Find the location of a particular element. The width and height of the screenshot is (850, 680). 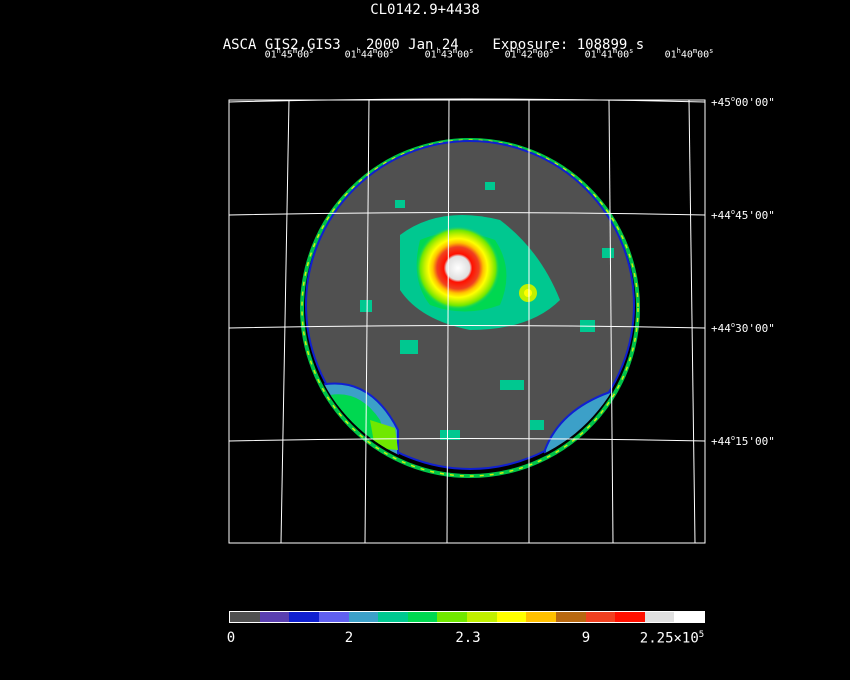

colorbar-label: 9 is located at coordinates (586, 638).